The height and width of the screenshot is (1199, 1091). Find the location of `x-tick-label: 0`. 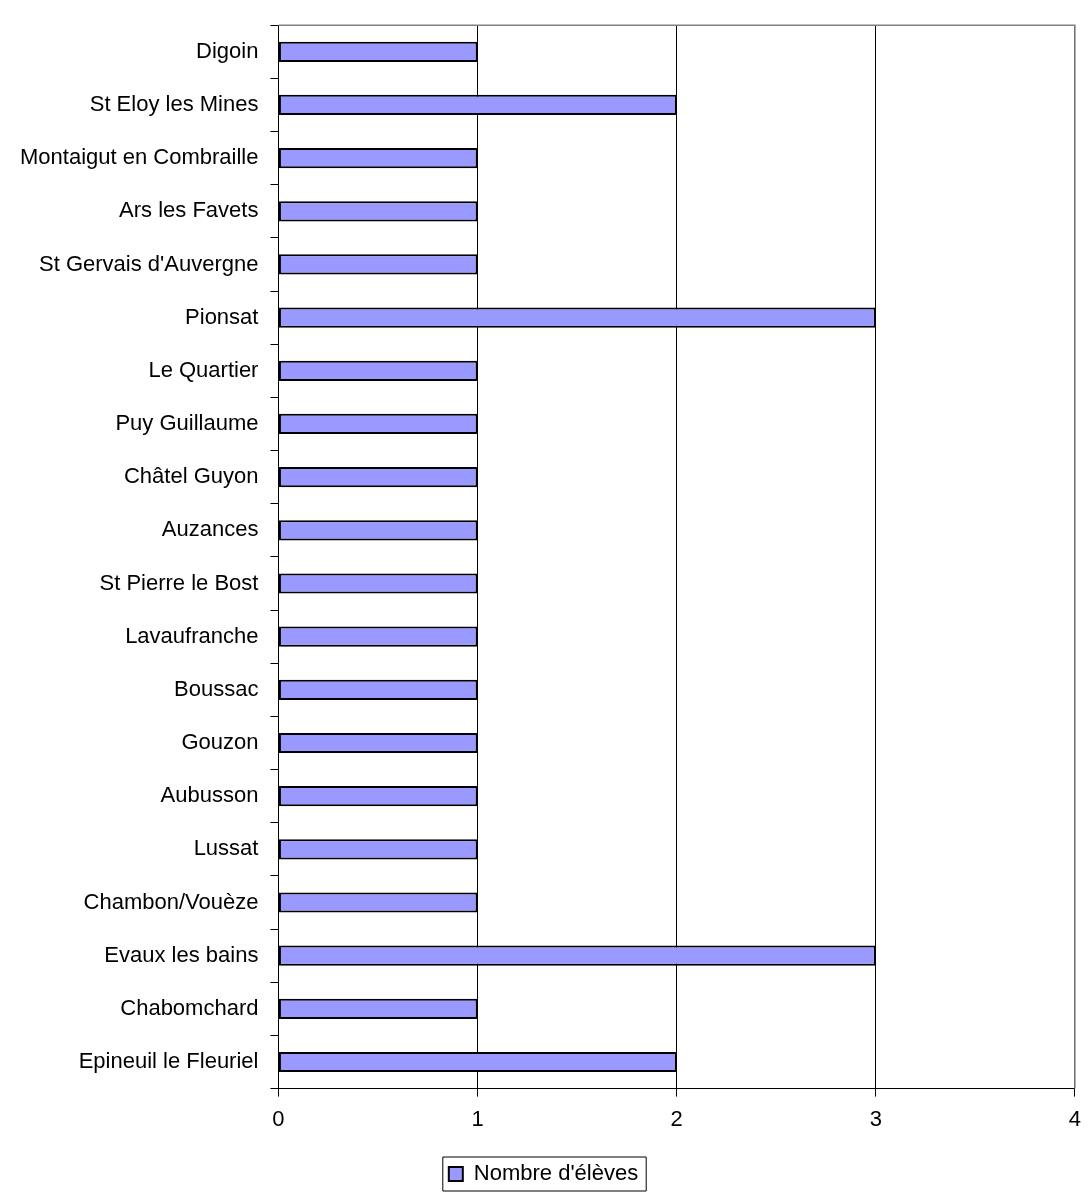

x-tick-label: 0 is located at coordinates (278, 1118).